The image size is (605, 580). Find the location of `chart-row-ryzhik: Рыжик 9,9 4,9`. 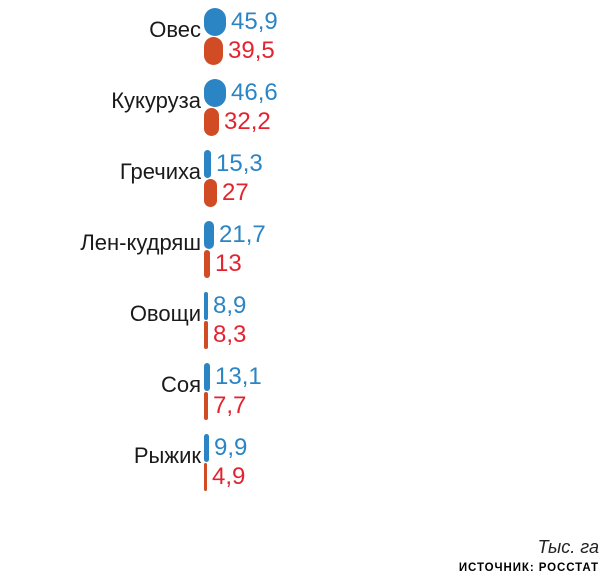

chart-row-ryzhik: Рыжик 9,9 4,9 is located at coordinates (302, 462).